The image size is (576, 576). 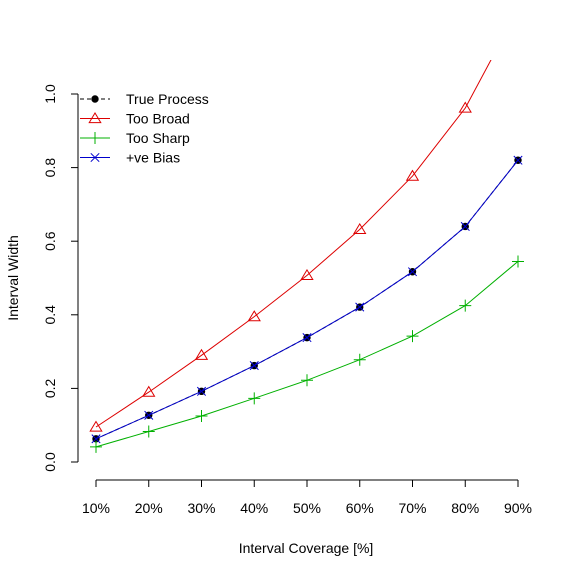 I want to click on y-tick-label: 0.0, so click(x=50, y=462).